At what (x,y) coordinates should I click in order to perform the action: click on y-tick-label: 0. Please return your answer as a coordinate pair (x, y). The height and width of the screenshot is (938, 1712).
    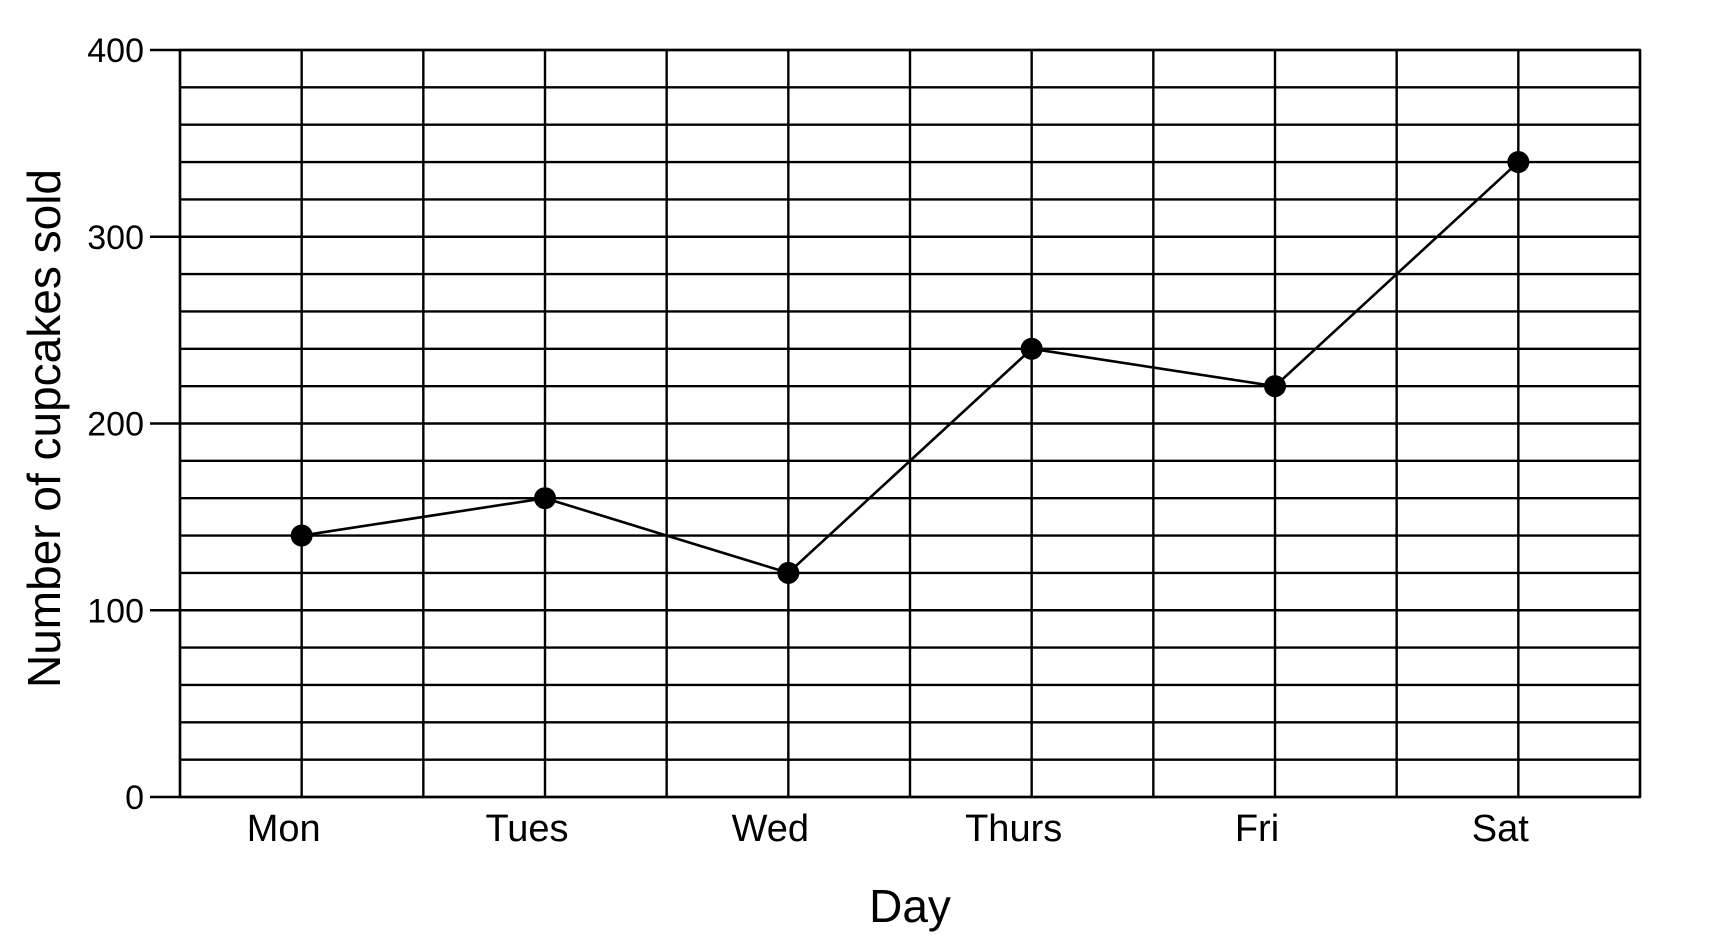
    Looking at the image, I should click on (134, 798).